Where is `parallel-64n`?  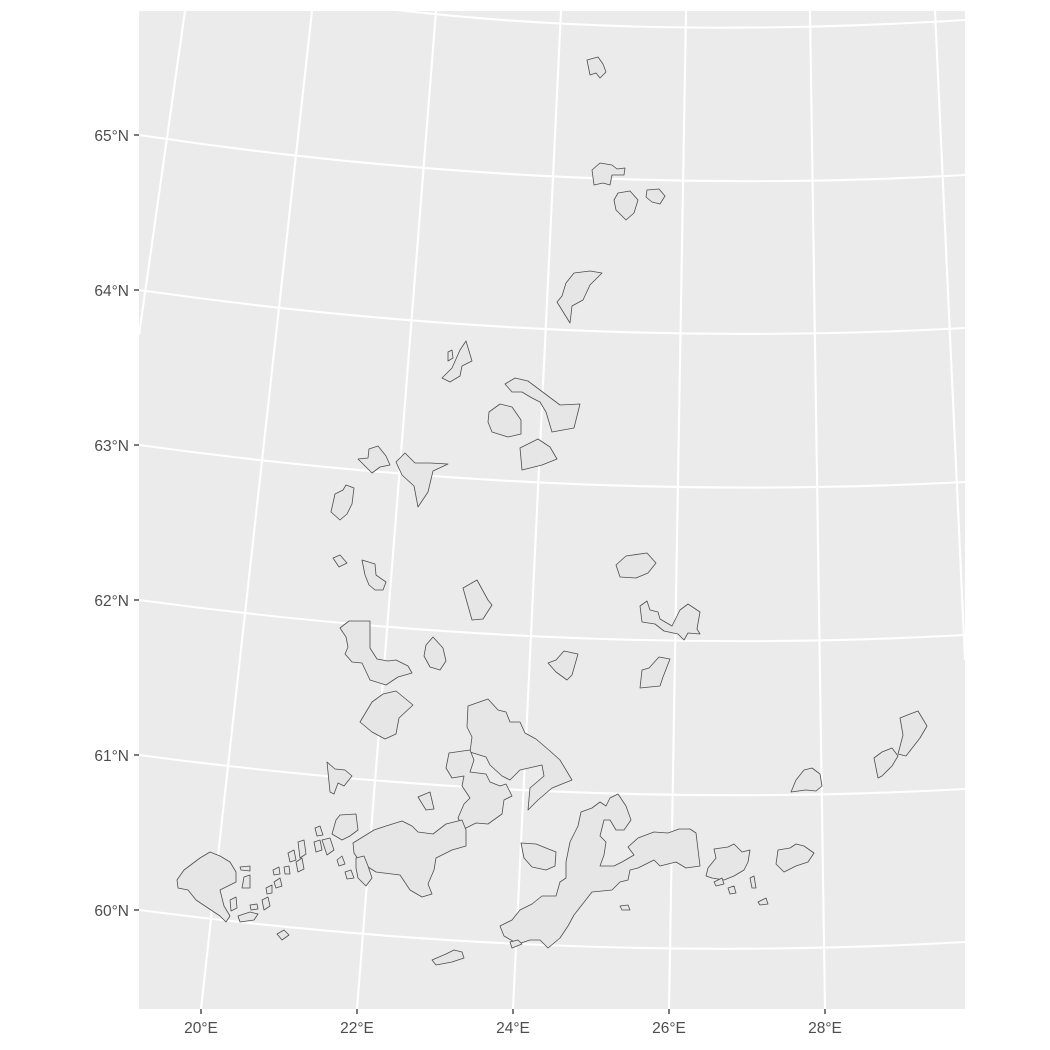
parallel-64n is located at coordinates (552, 311).